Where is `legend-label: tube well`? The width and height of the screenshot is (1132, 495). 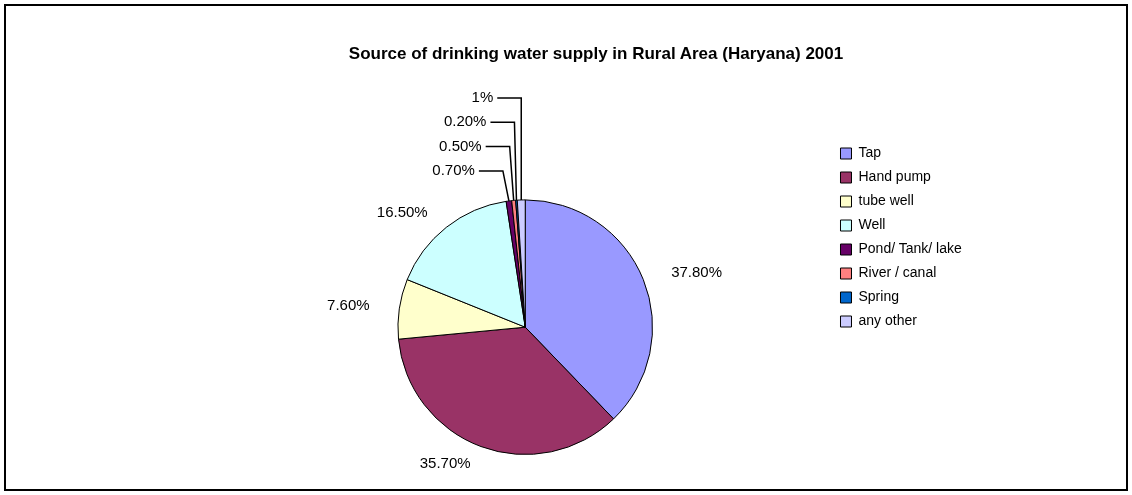 legend-label: tube well is located at coordinates (886, 200).